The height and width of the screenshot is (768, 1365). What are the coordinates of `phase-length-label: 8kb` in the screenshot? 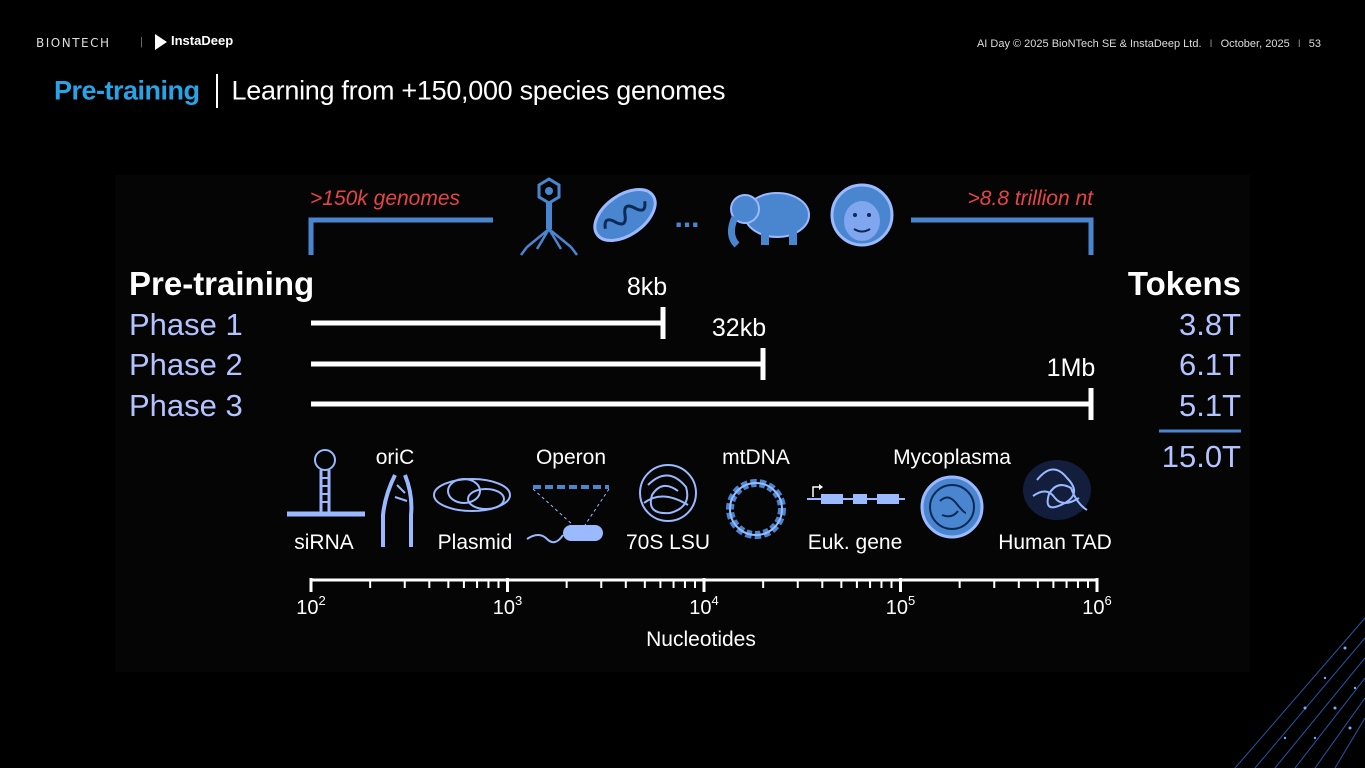 It's located at (647, 287).